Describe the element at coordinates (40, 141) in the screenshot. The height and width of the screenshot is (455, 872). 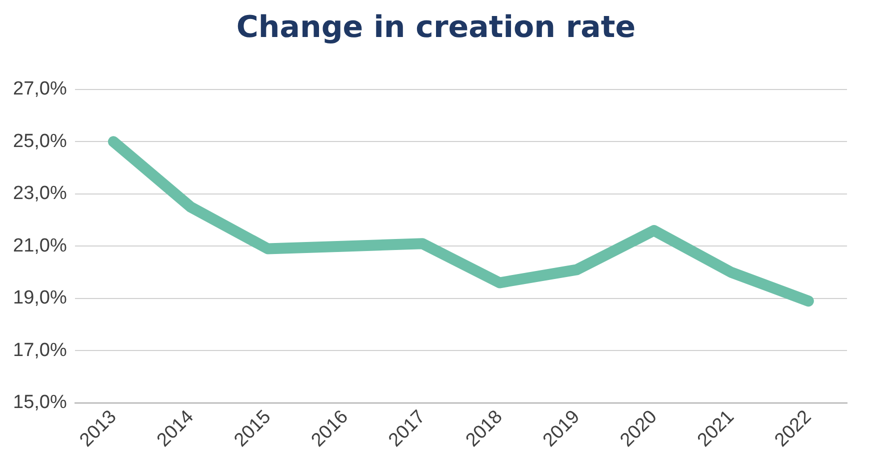
I see `y-tick-label: 25,0%` at that location.